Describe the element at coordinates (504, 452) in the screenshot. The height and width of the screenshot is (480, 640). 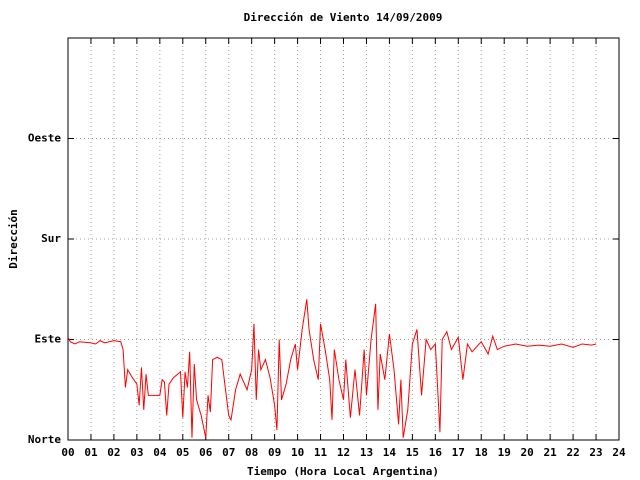
I see `x-tick-label: 19` at that location.